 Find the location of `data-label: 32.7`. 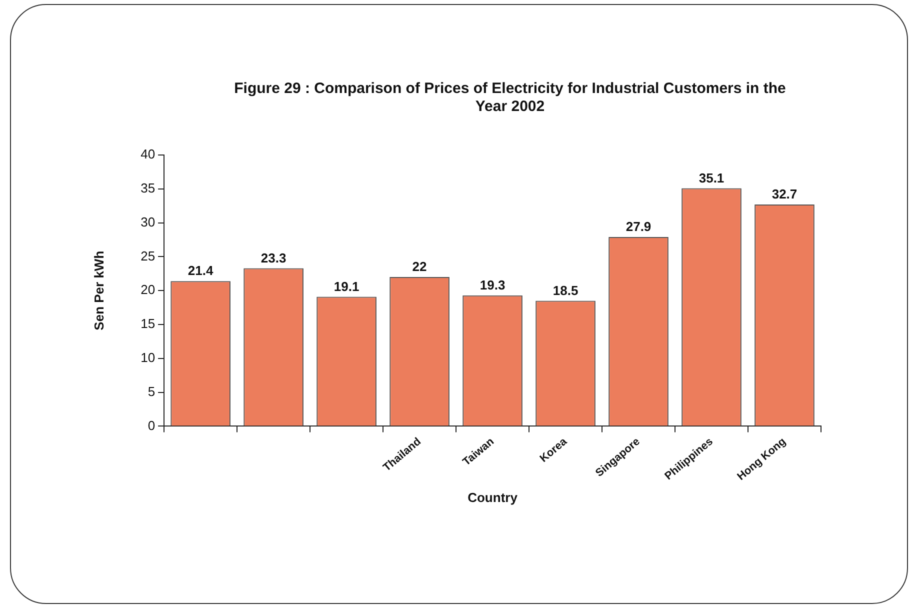

data-label: 32.7 is located at coordinates (785, 194).